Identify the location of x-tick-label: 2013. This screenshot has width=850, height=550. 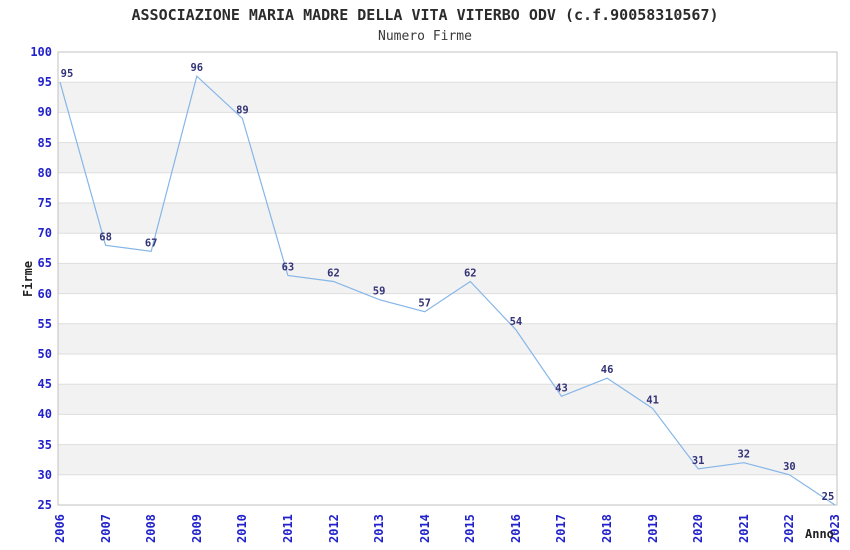
(379, 528).